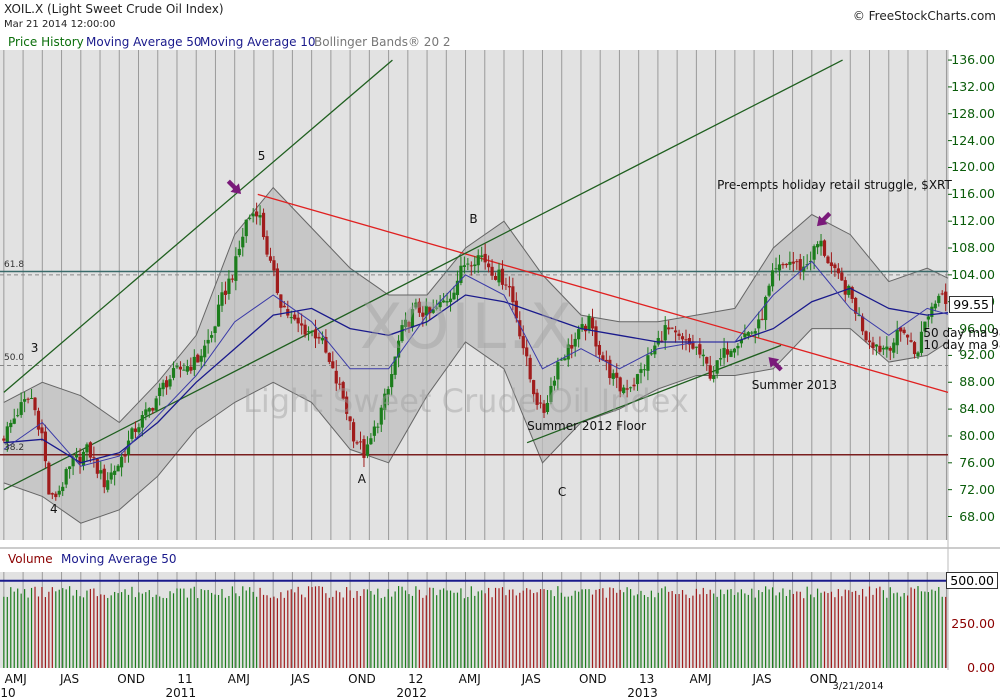  What do you see at coordinates (382, 42) in the screenshot?
I see `legend-item: Bollinger Bands® 20 2` at bounding box center [382, 42].